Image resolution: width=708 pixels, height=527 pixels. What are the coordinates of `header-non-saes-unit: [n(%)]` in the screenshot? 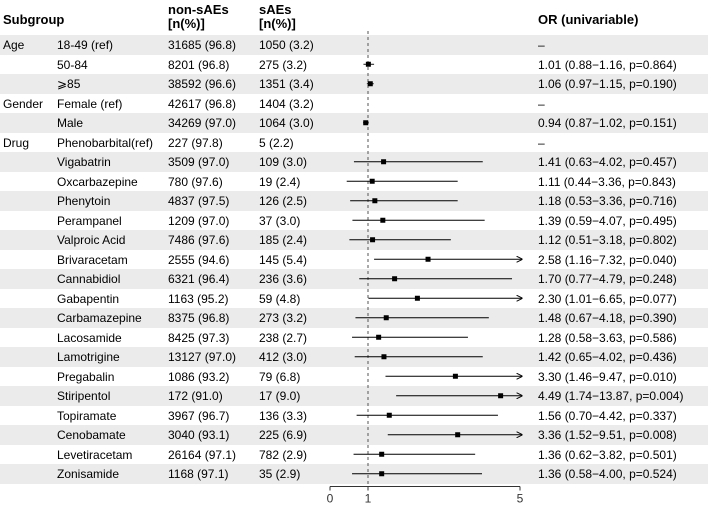 It's located at (186, 23).